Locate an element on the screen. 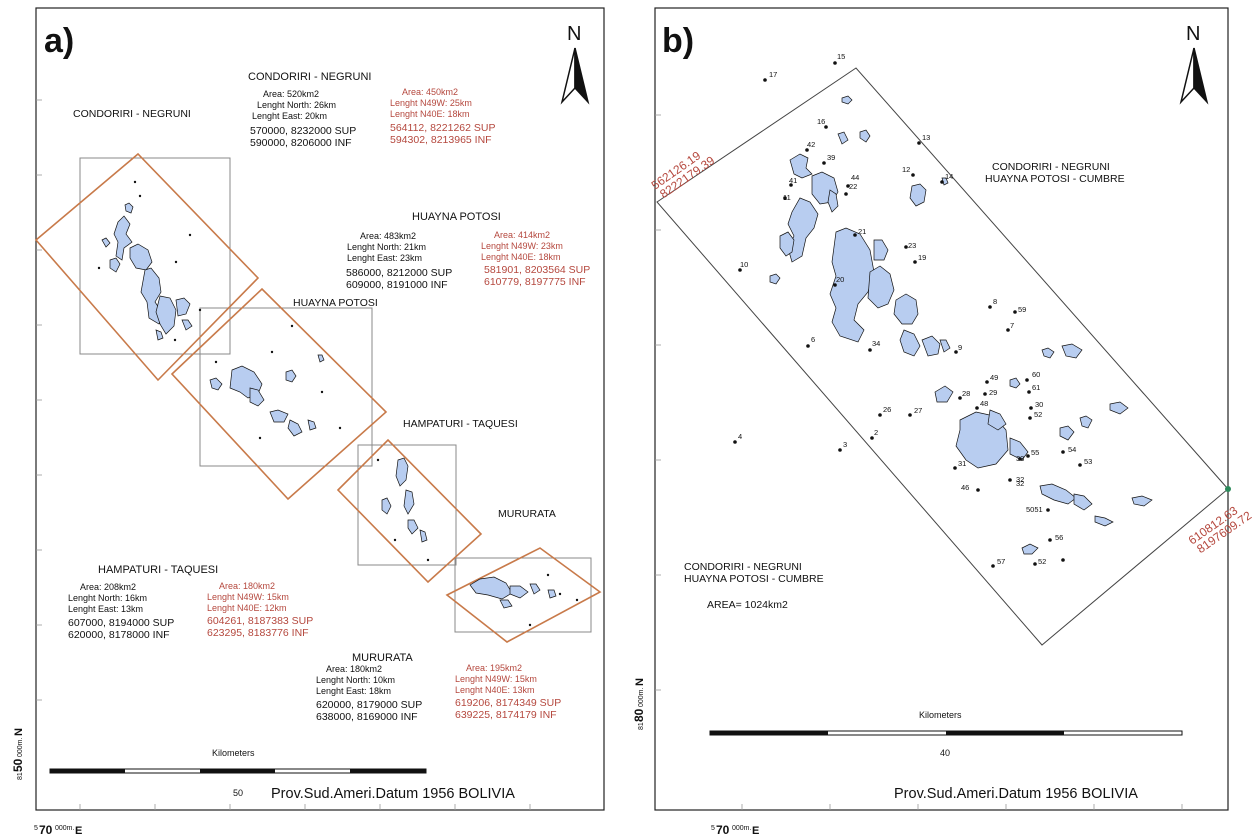 The width and height of the screenshot is (1252, 837). svg-text: 61 is located at coordinates (1036, 387).